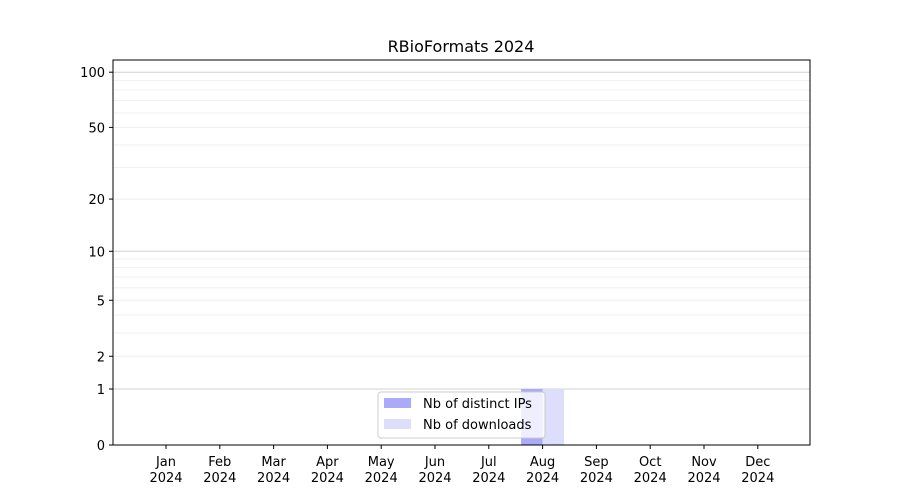  I want to click on legend-label: Nb of distinct IPs, so click(477, 404).